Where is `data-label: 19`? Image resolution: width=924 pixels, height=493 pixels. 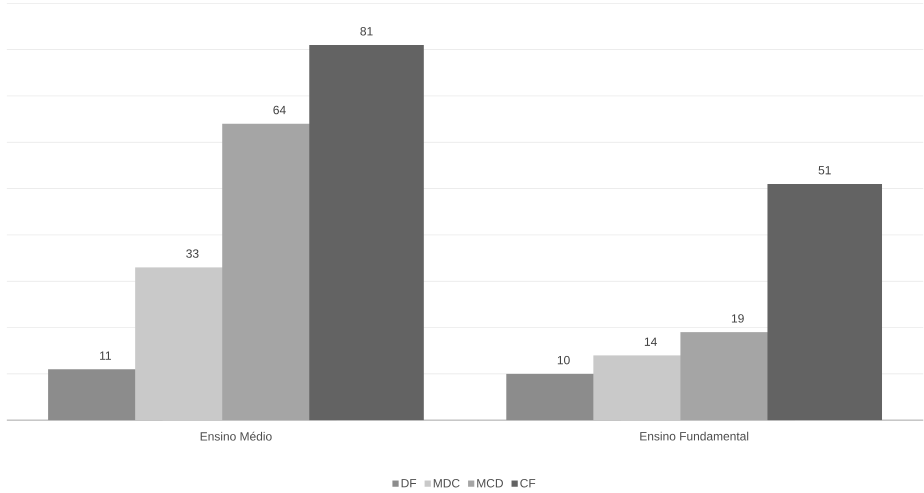
data-label: 19 is located at coordinates (738, 318).